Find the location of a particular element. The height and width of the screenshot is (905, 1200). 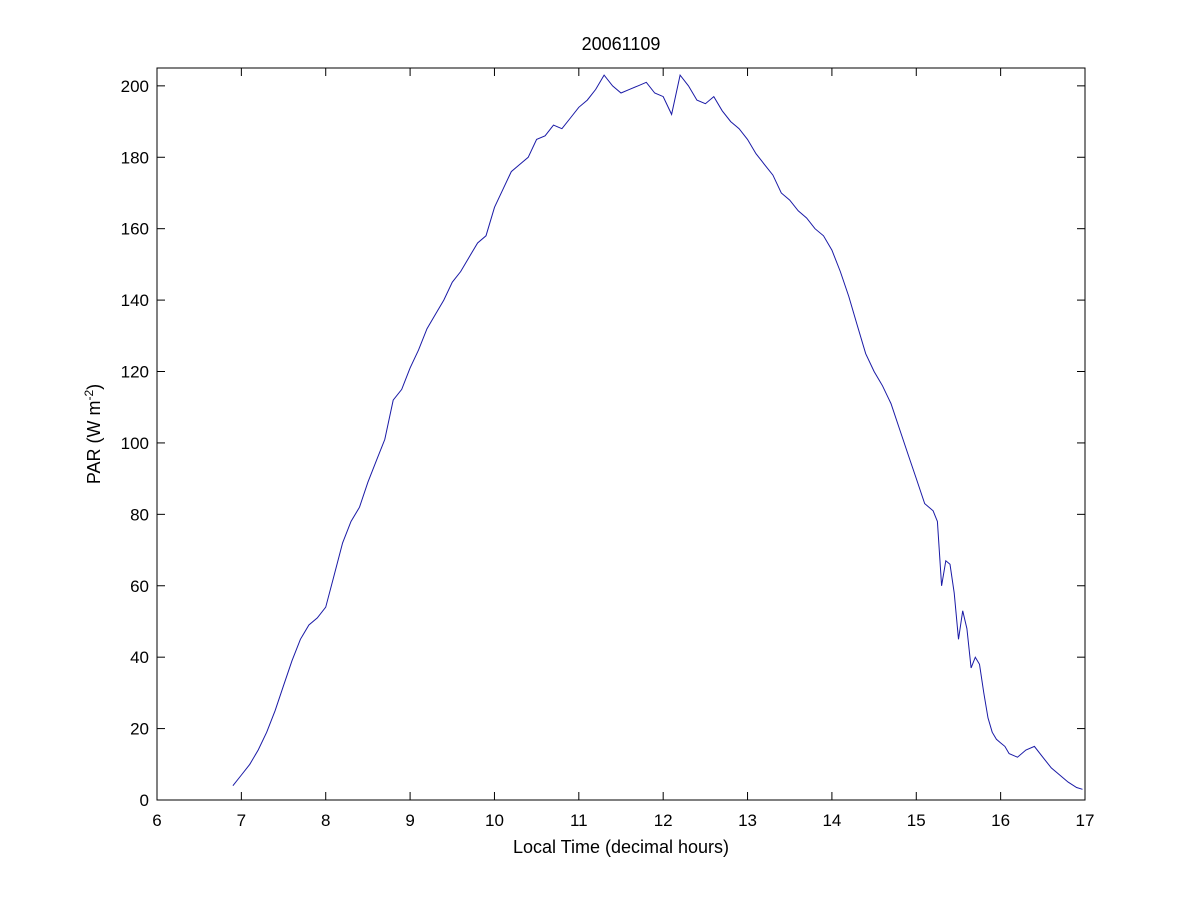

x-tick-label: 17 is located at coordinates (1085, 820).